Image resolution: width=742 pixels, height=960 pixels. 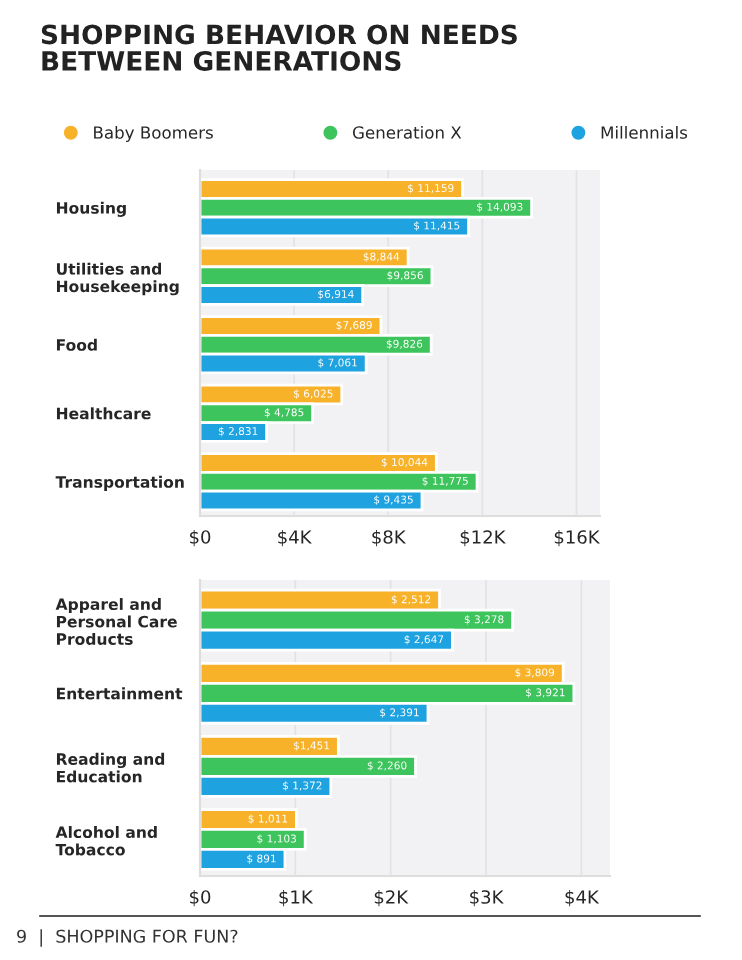 I want to click on text: 9 | SHOPPING FOR FUN?, so click(x=127, y=938).